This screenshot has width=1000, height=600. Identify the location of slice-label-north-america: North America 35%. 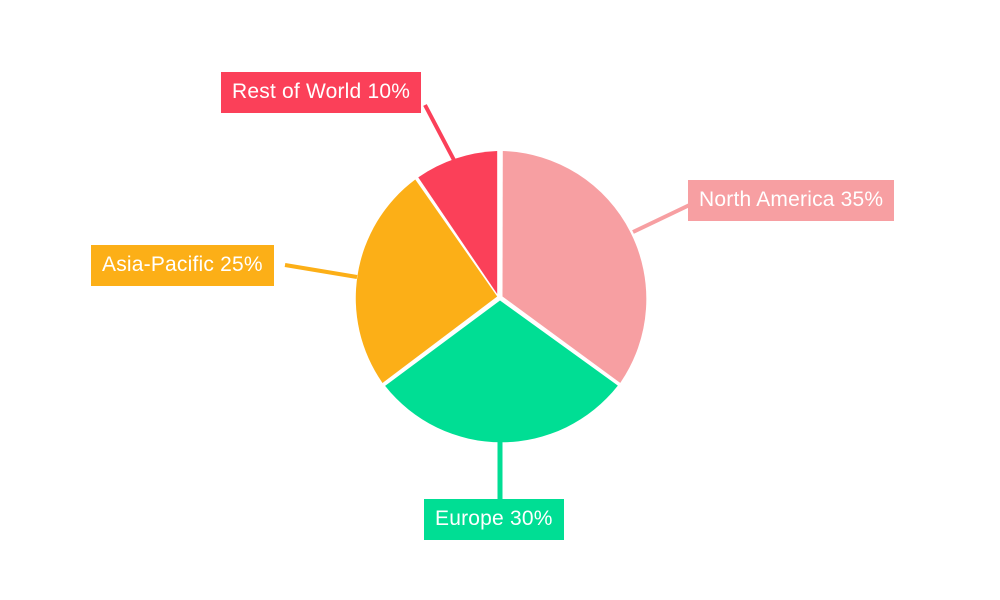
(791, 200).